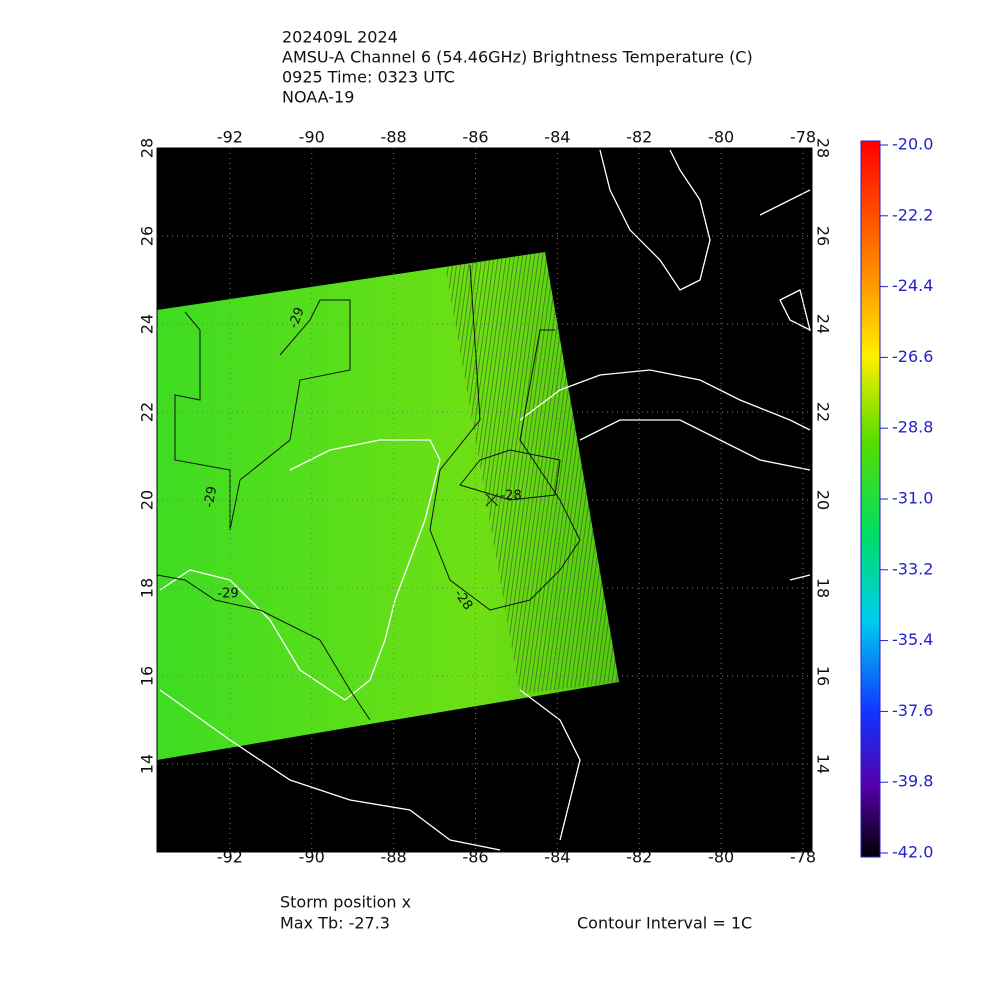 The width and height of the screenshot is (1000, 1000). I want to click on coast-central-america, so click(370, 770).